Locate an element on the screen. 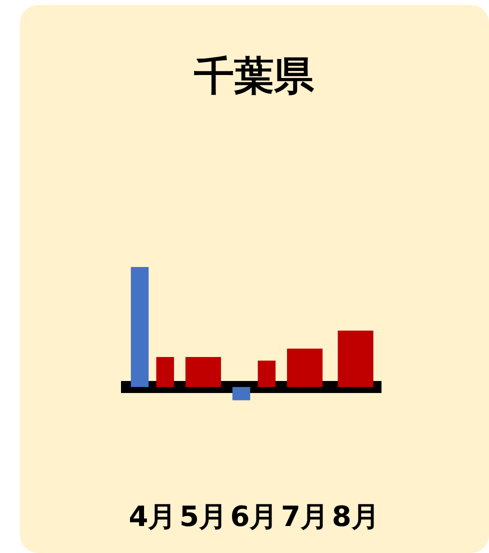  x-tick-label: 7月 is located at coordinates (305, 517).